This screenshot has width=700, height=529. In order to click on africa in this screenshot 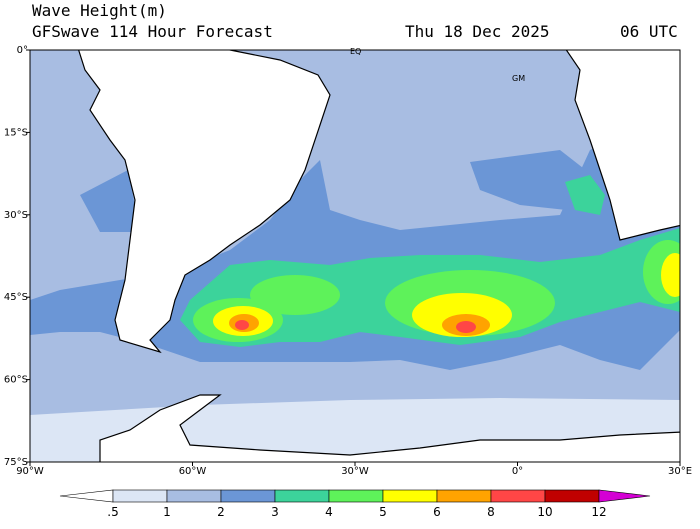, I will do `click(622, 145)`.